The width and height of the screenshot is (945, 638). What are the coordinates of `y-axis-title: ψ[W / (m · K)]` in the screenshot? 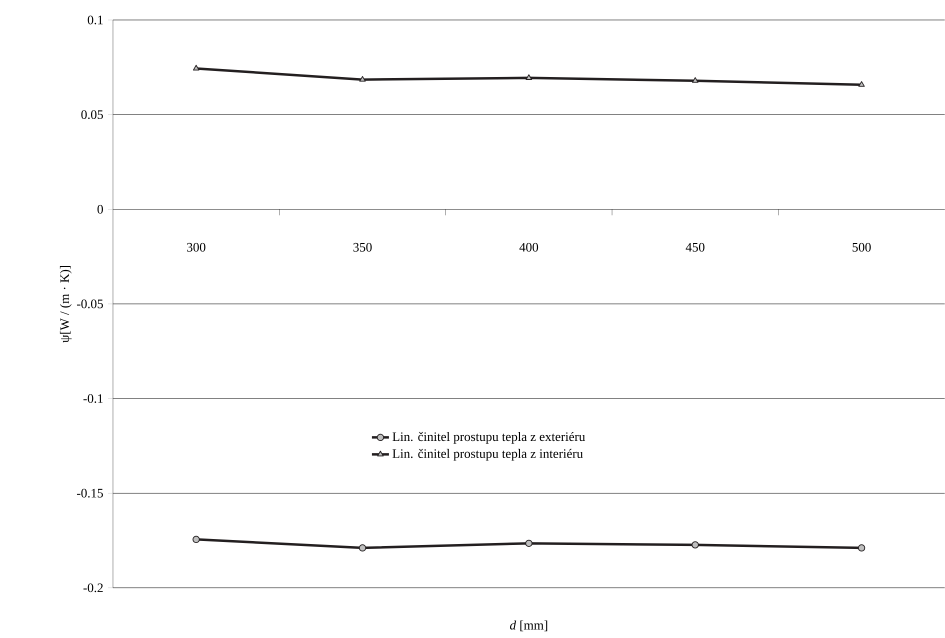 It's located at (66, 304).